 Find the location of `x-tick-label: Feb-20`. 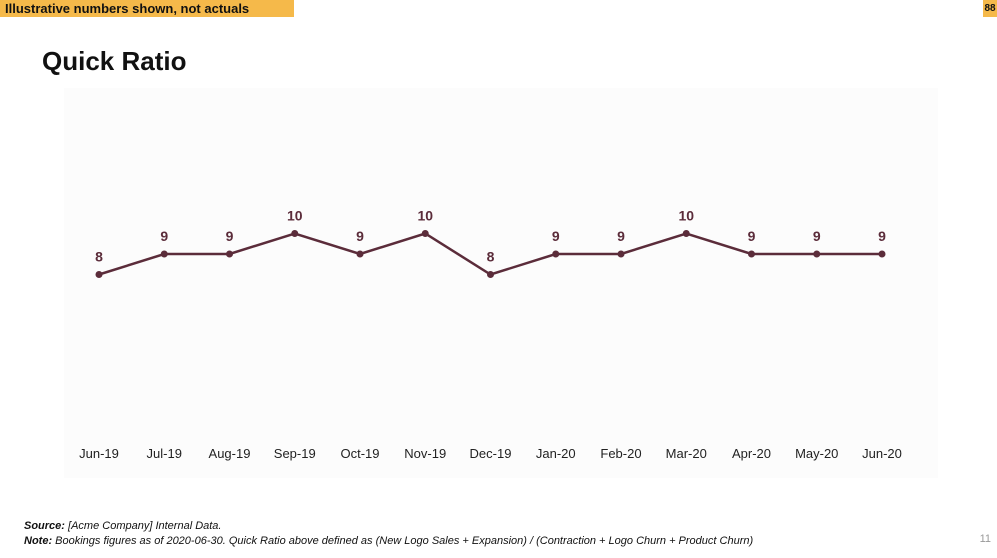

x-tick-label: Feb-20 is located at coordinates (620, 453).